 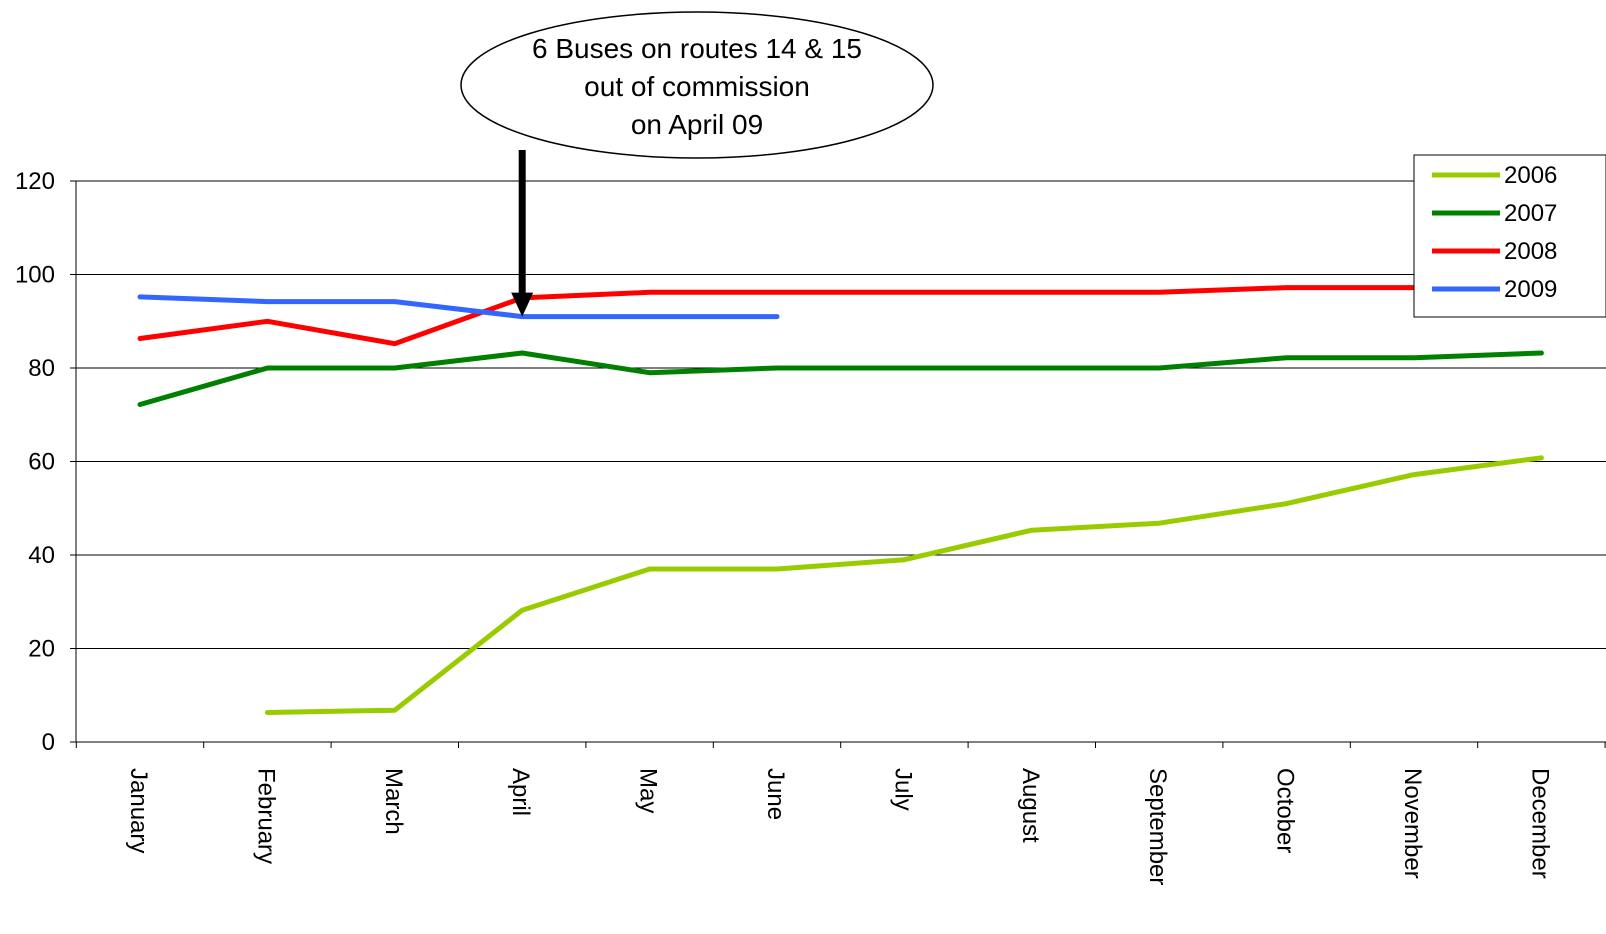 What do you see at coordinates (1509, 236) in the screenshot?
I see `legend: 2006 2007 2008 2009` at bounding box center [1509, 236].